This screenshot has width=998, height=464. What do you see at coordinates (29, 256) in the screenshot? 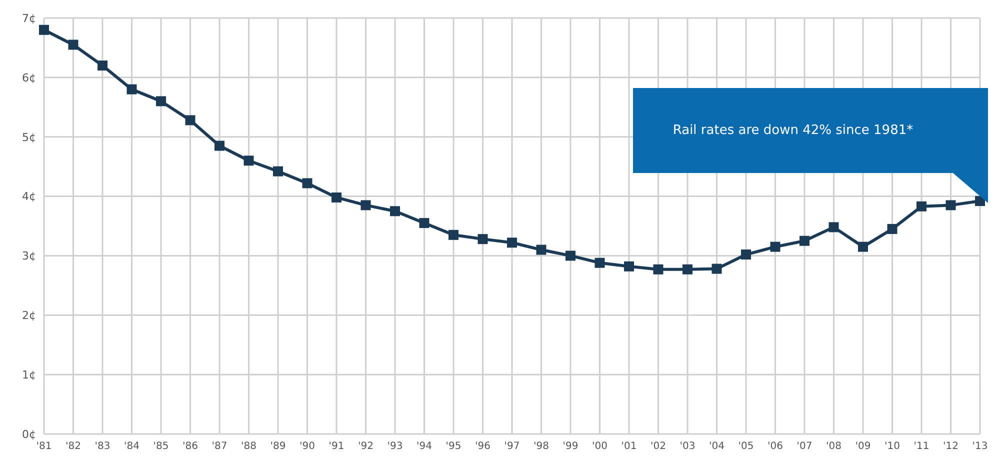
I see `y-tick-label: 3¢` at bounding box center [29, 256].